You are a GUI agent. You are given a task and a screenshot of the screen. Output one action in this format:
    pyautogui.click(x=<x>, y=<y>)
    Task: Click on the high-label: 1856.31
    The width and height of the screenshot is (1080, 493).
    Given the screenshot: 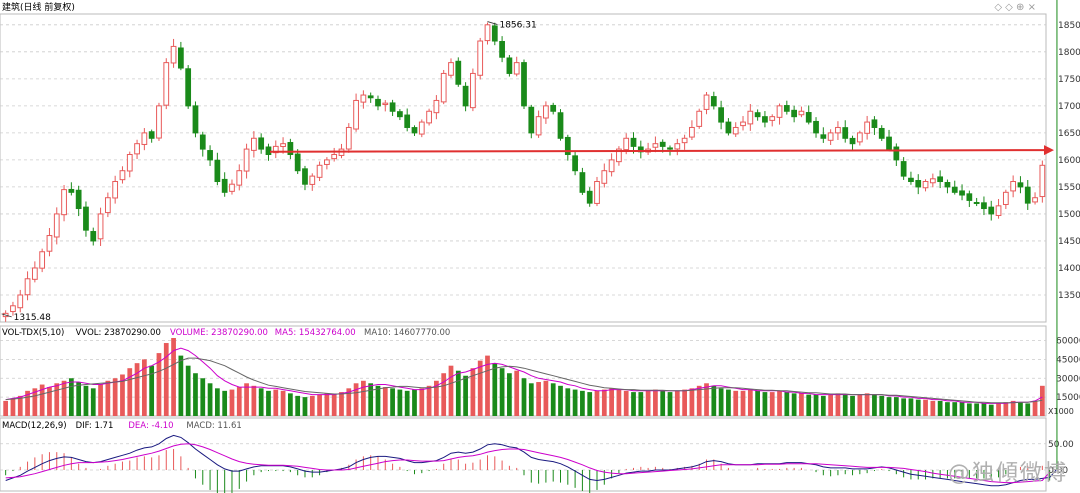 What is the action you would take?
    pyautogui.click(x=517, y=26)
    